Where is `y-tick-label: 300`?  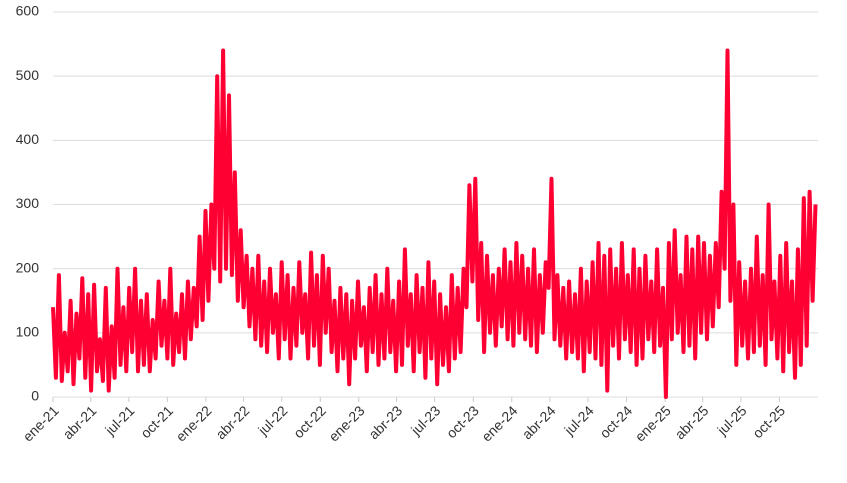 y-tick-label: 300 is located at coordinates (28, 203).